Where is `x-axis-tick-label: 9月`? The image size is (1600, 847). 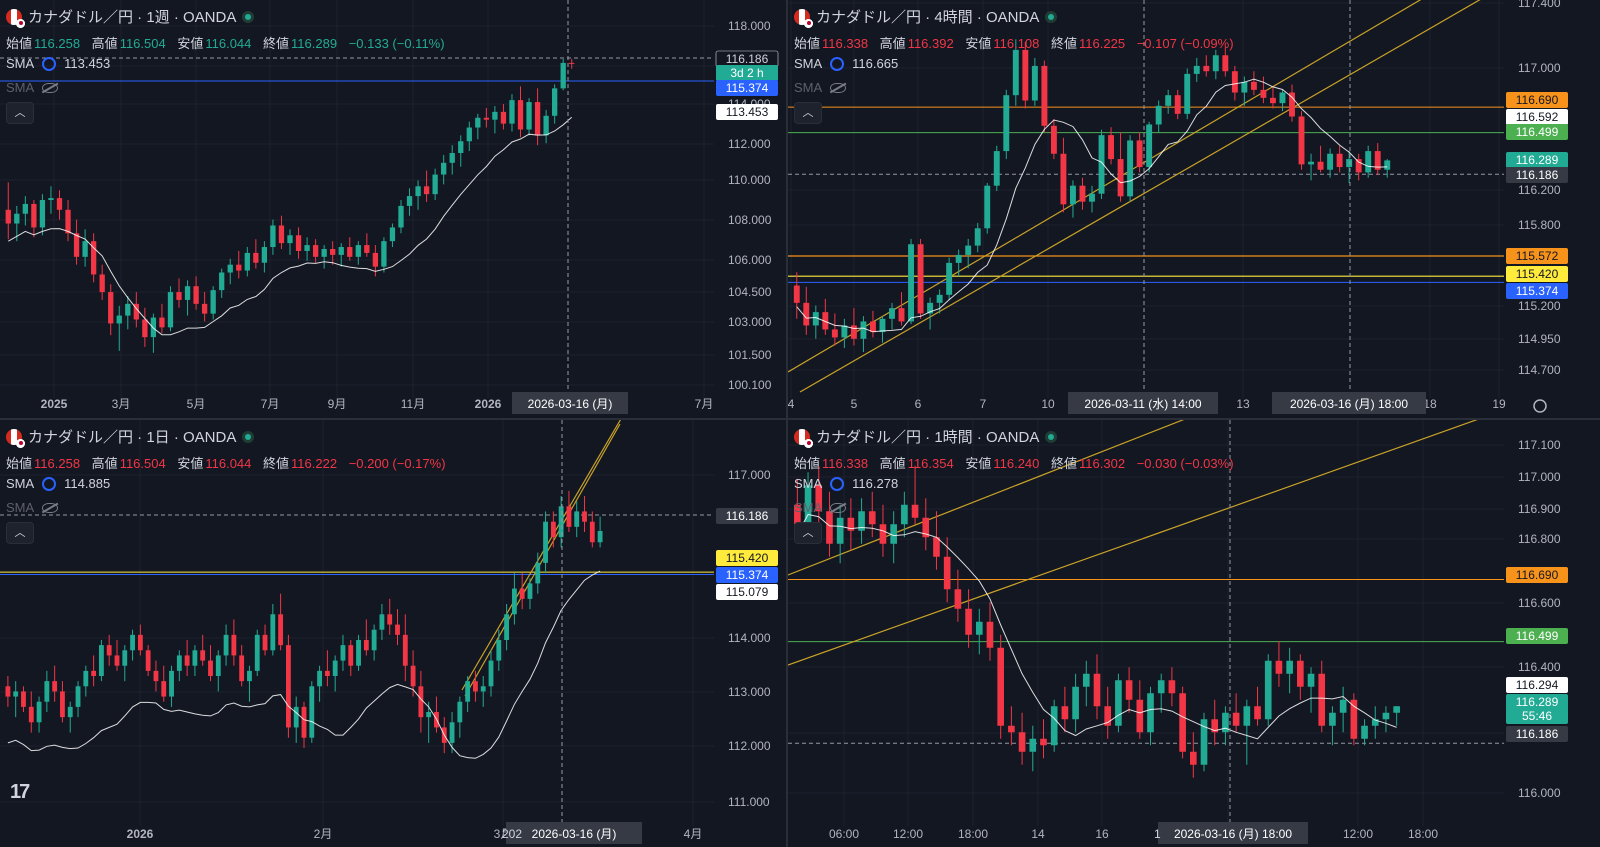 x-axis-tick-label: 9月 is located at coordinates (337, 404).